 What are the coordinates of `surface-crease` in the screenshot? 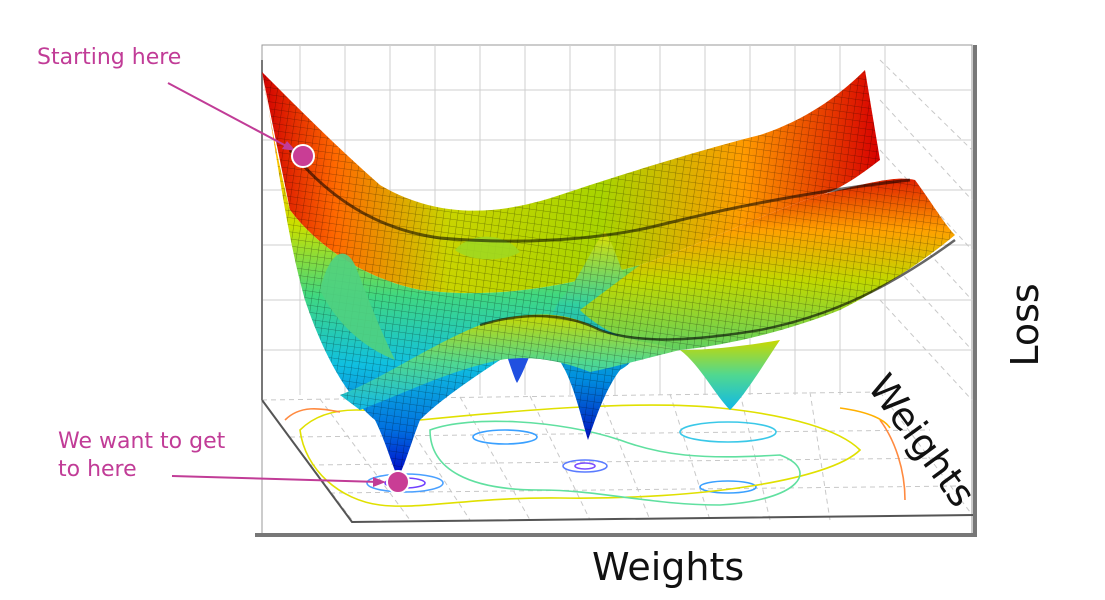 It's located at (599, 196).